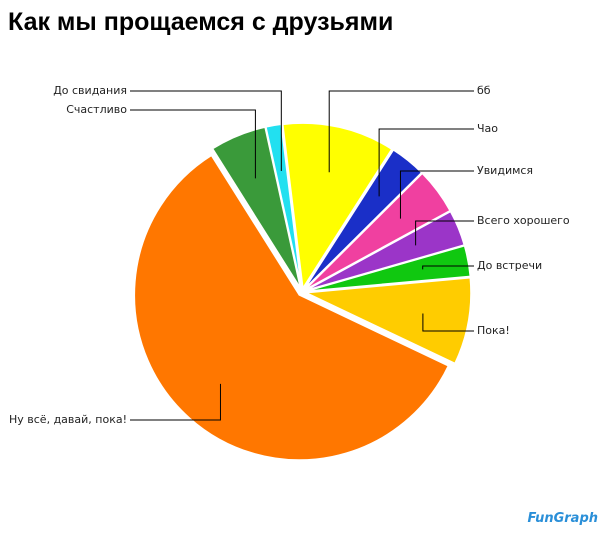  Describe the element at coordinates (493, 330) in the screenshot. I see `slice-label: Пока!` at that location.